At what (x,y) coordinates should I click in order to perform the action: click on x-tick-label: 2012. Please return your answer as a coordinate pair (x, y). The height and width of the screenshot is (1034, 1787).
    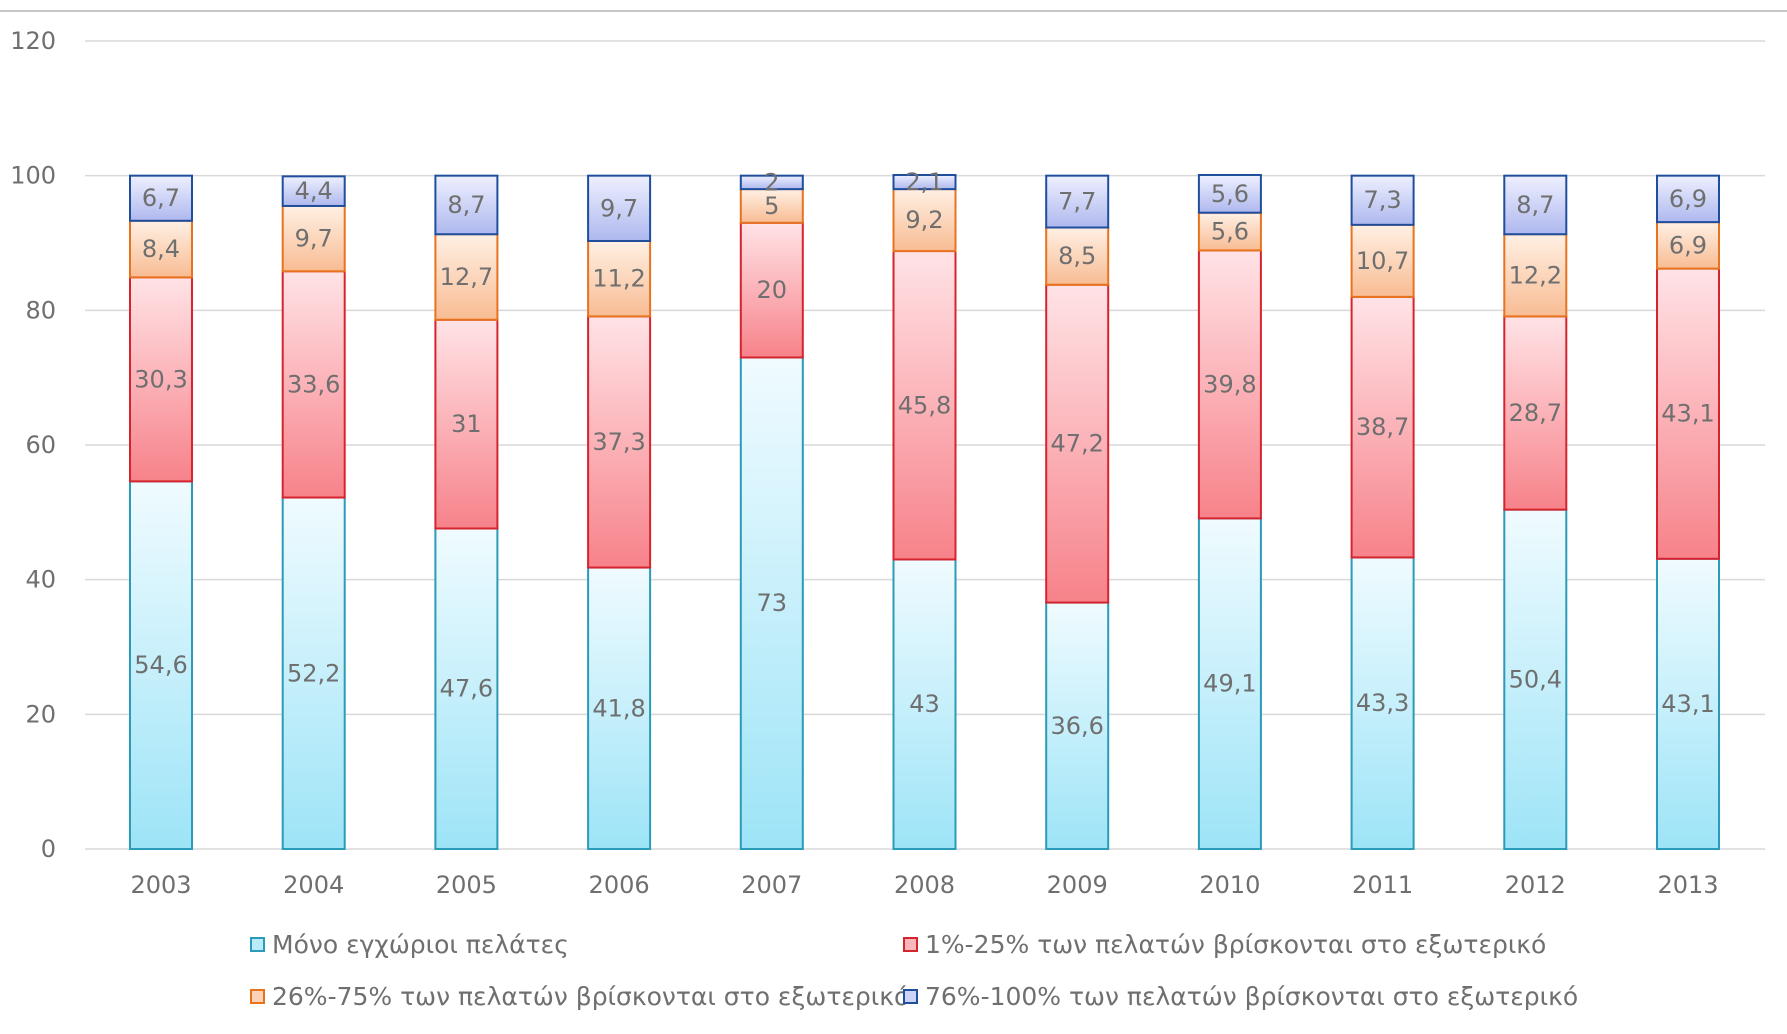
    Looking at the image, I should click on (1535, 885).